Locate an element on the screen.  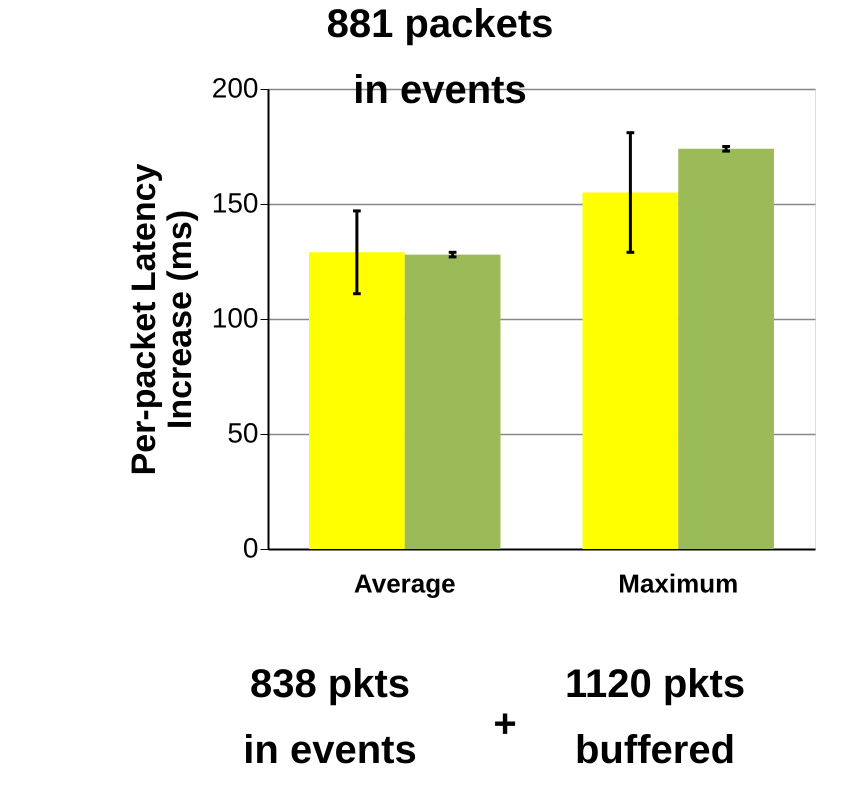
annotation: 881 packets in events is located at coordinates (440, 57).